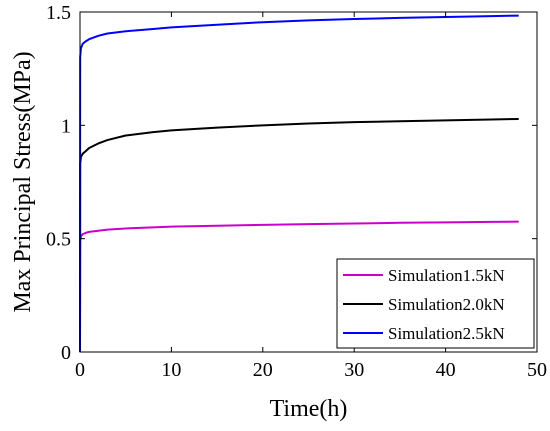 The height and width of the screenshot is (431, 550). I want to click on x-tick-label: 10, so click(171, 370).